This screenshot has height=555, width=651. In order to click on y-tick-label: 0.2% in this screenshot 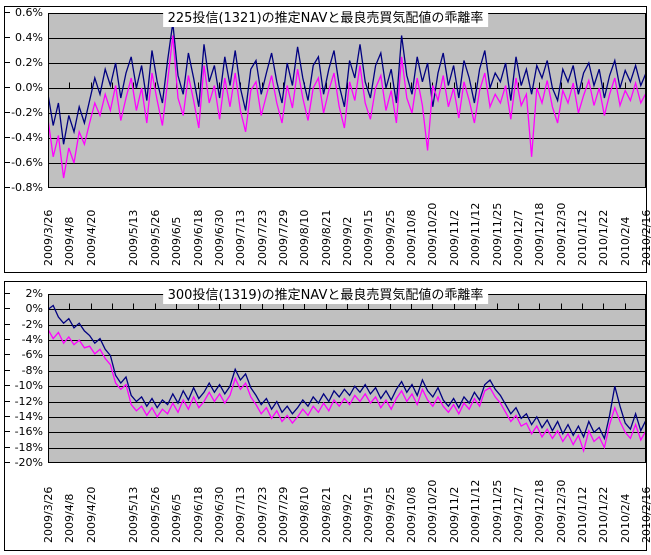, I will do `click(29, 62)`.